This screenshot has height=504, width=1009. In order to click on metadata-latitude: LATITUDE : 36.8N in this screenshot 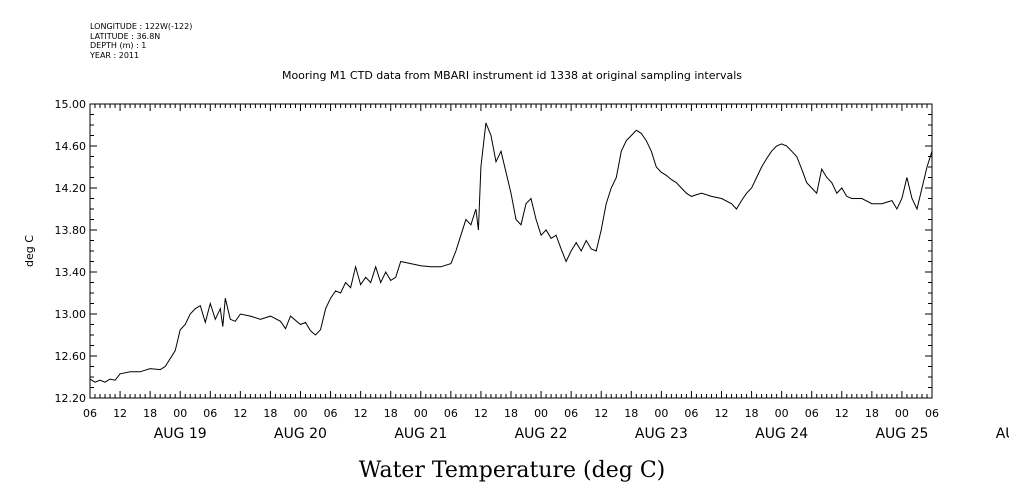, I will do `click(125, 36)`.